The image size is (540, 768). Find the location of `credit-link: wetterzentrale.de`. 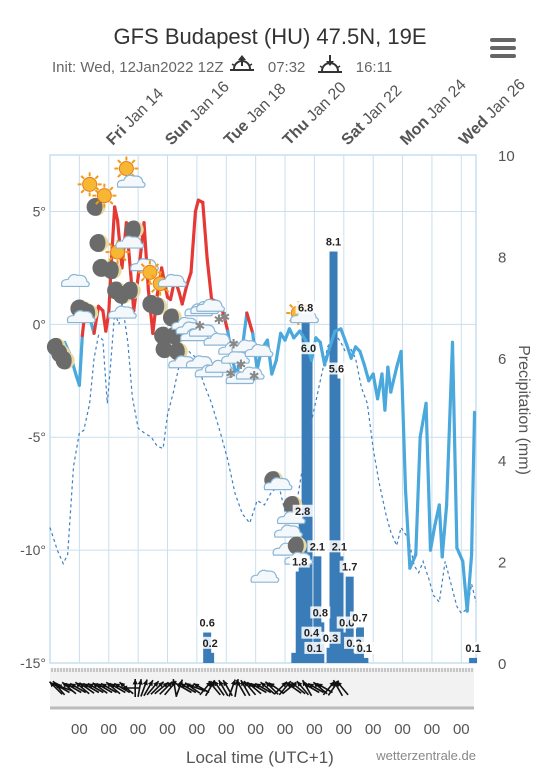

credit-link: wetterzentrale.de is located at coordinates (426, 755).